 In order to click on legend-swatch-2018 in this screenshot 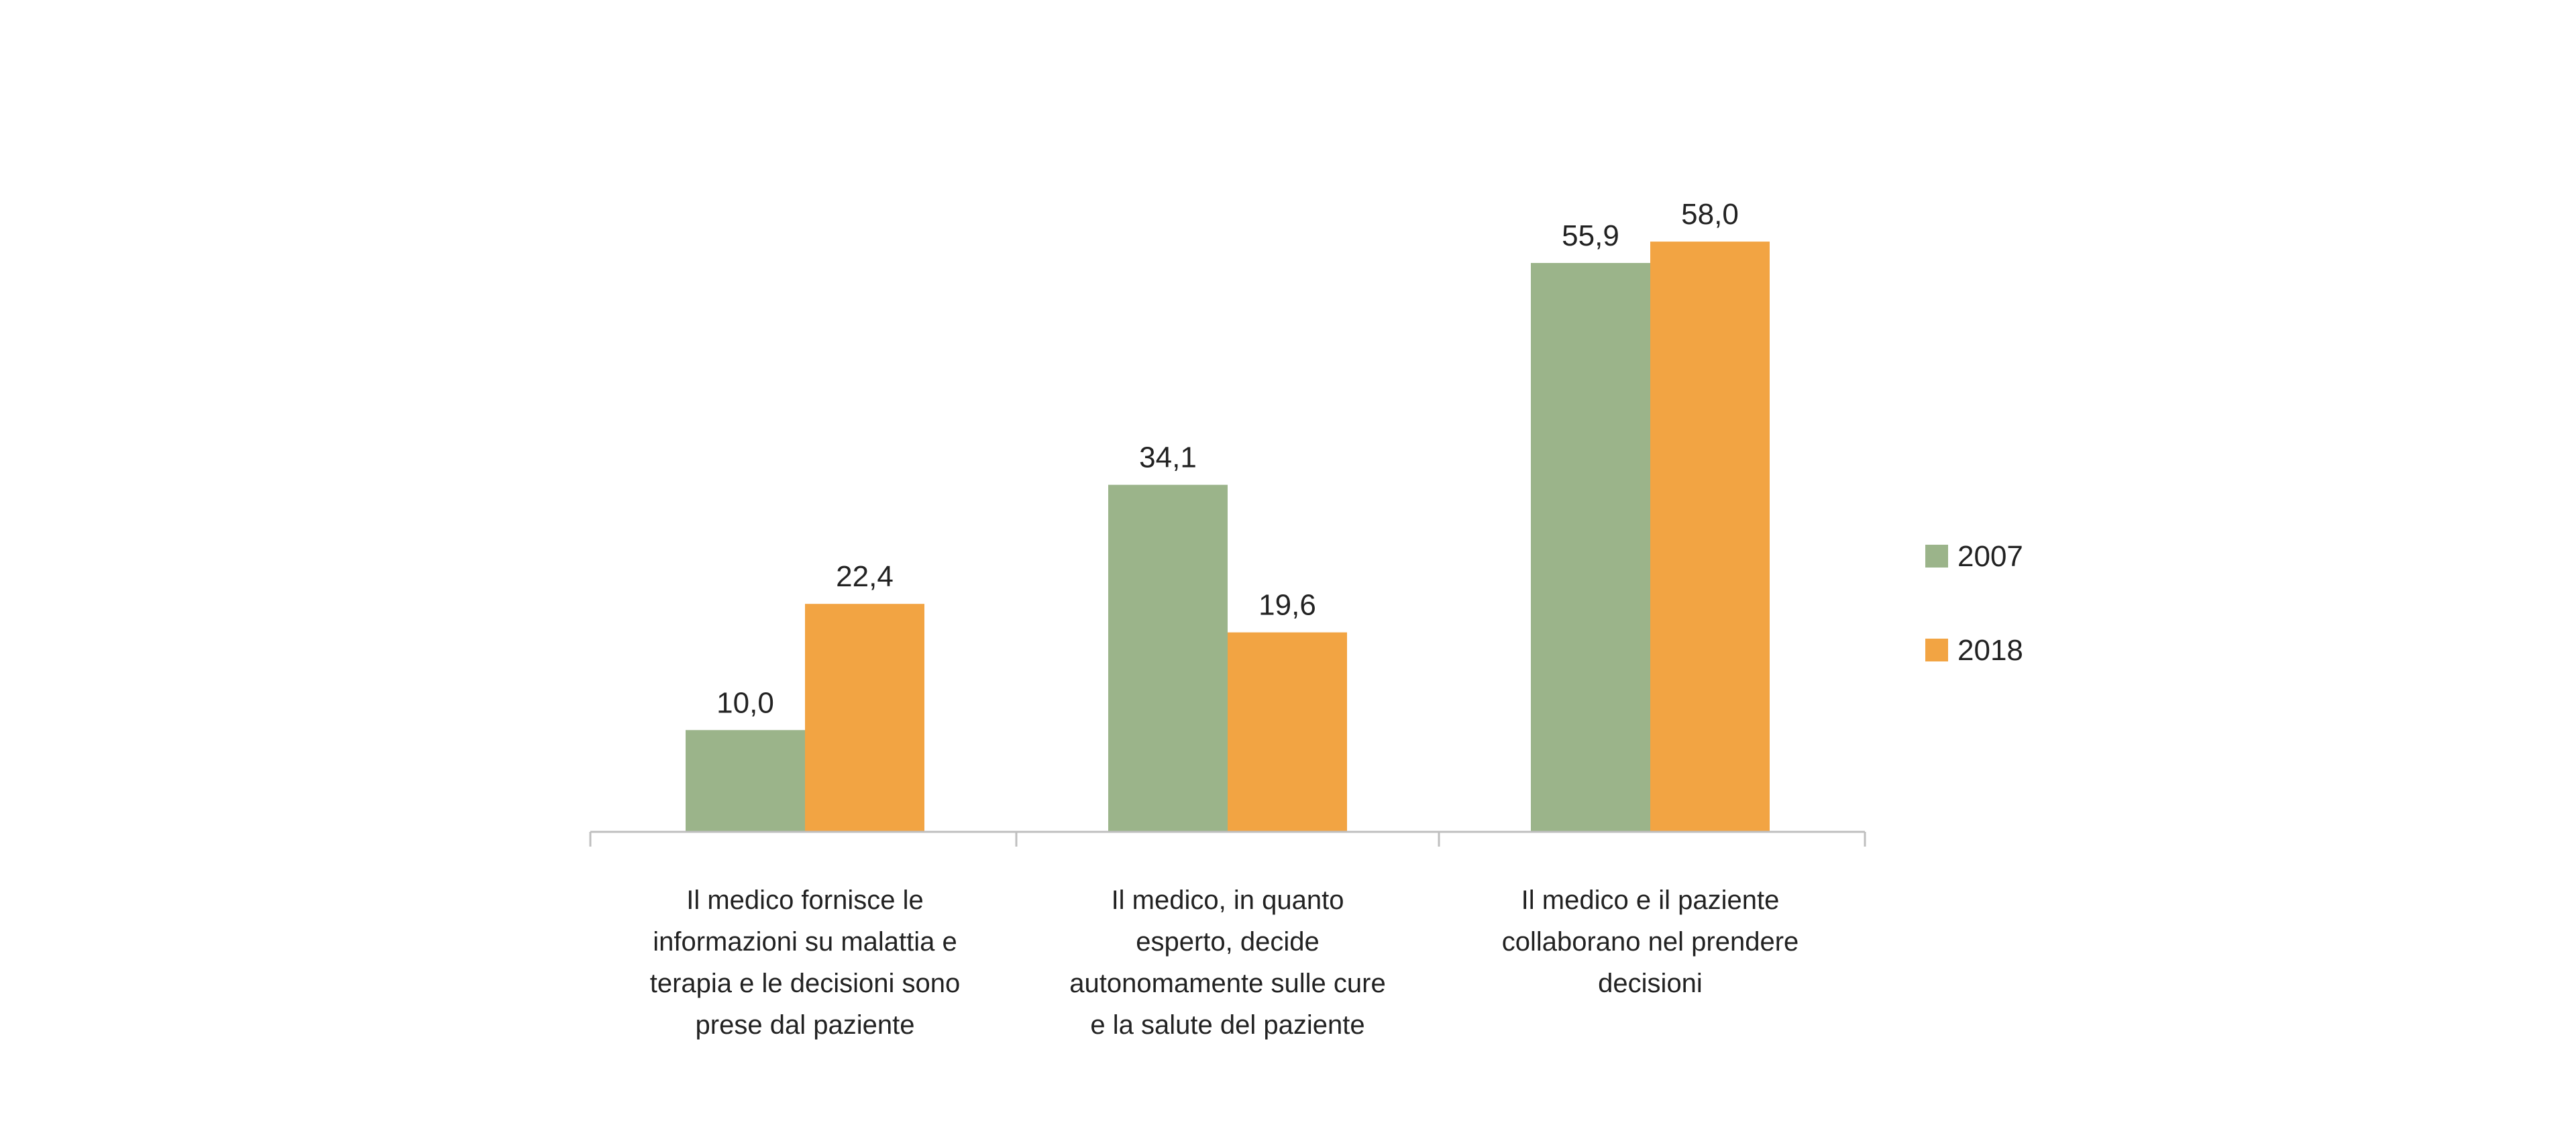, I will do `click(1936, 650)`.